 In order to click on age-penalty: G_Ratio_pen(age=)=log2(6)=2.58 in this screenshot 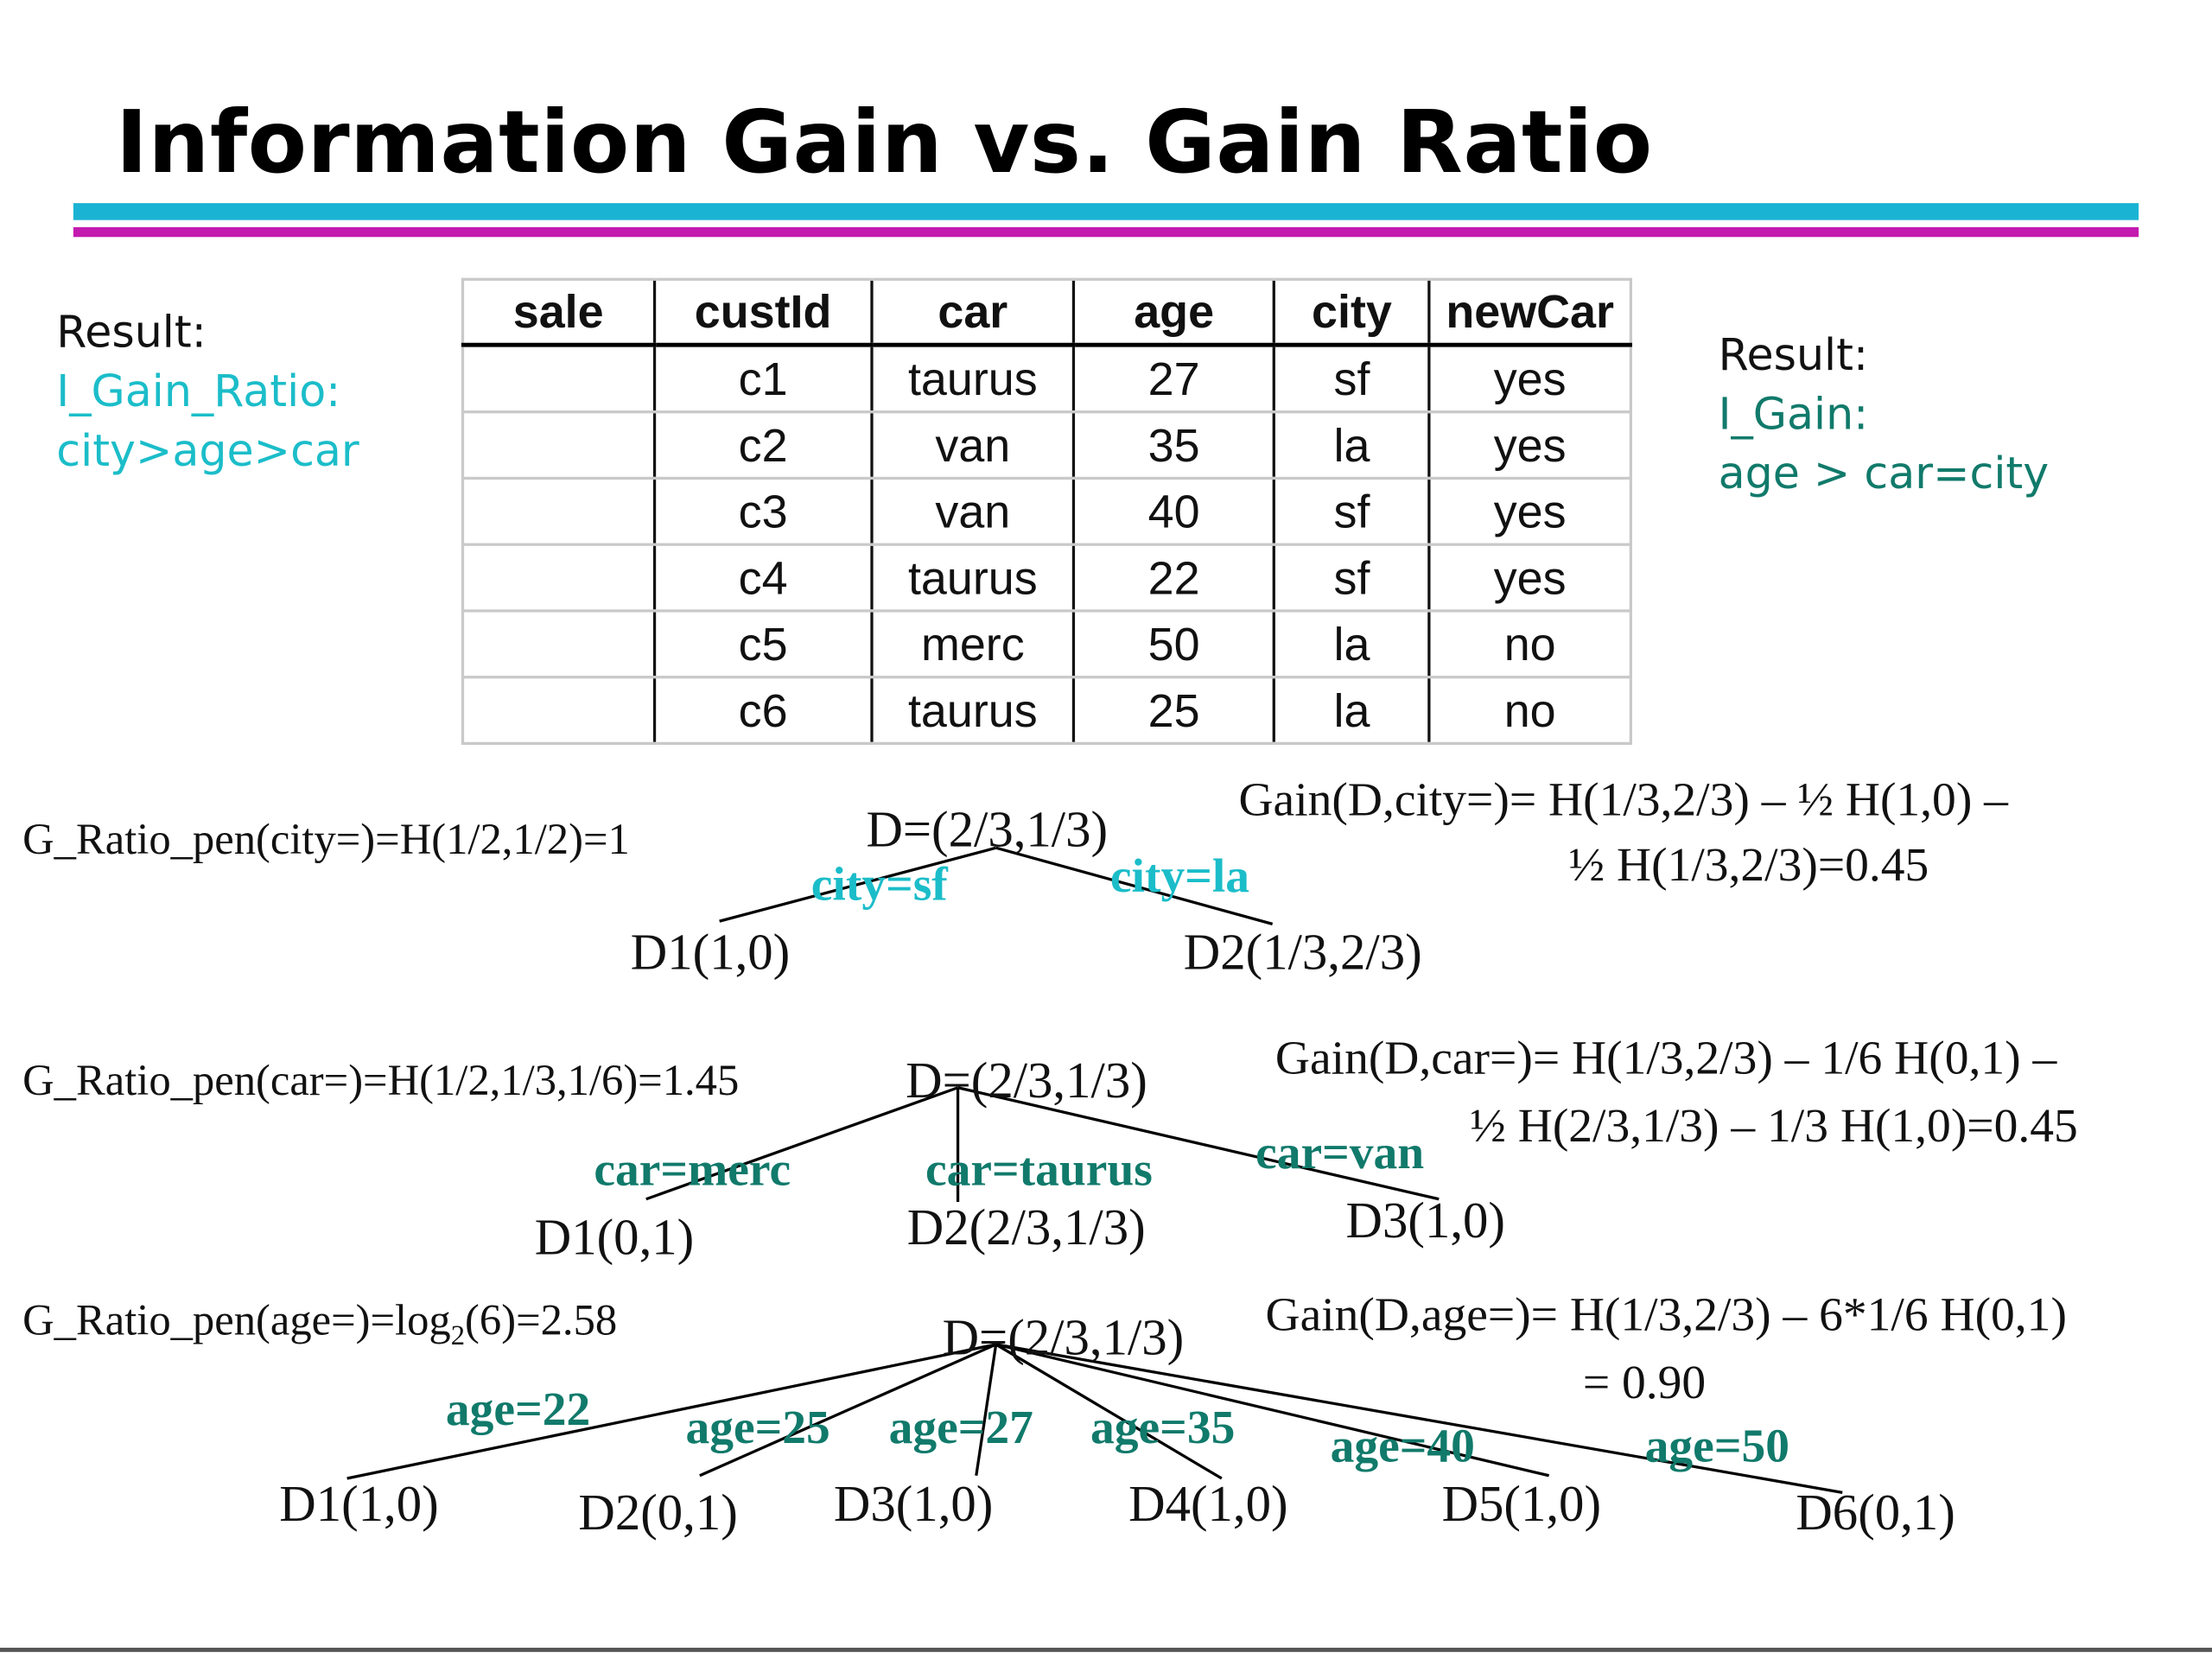, I will do `click(319, 1324)`.